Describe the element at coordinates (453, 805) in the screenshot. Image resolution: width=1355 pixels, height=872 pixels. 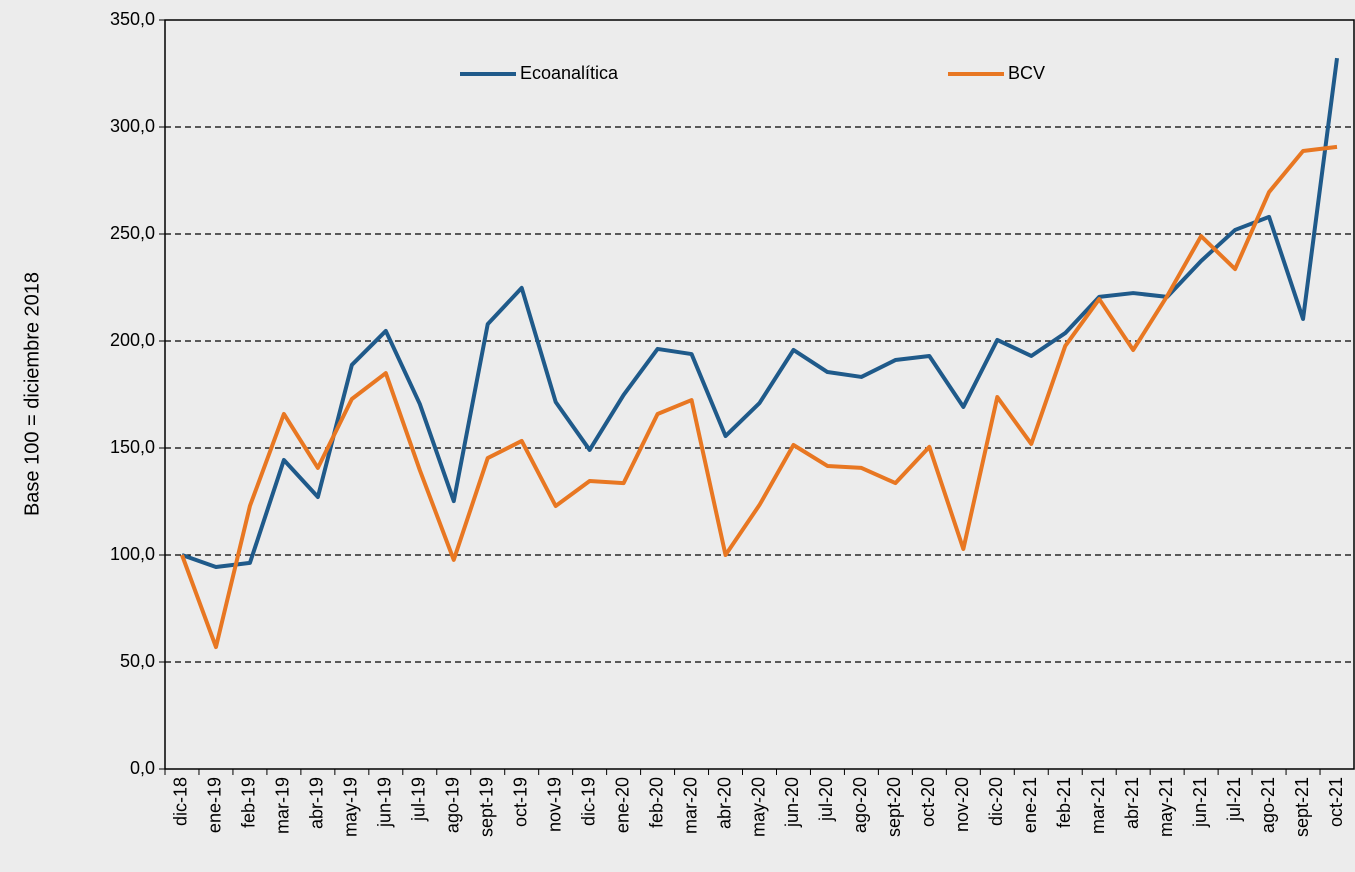
I see `x-tick-label: ago-19` at that location.